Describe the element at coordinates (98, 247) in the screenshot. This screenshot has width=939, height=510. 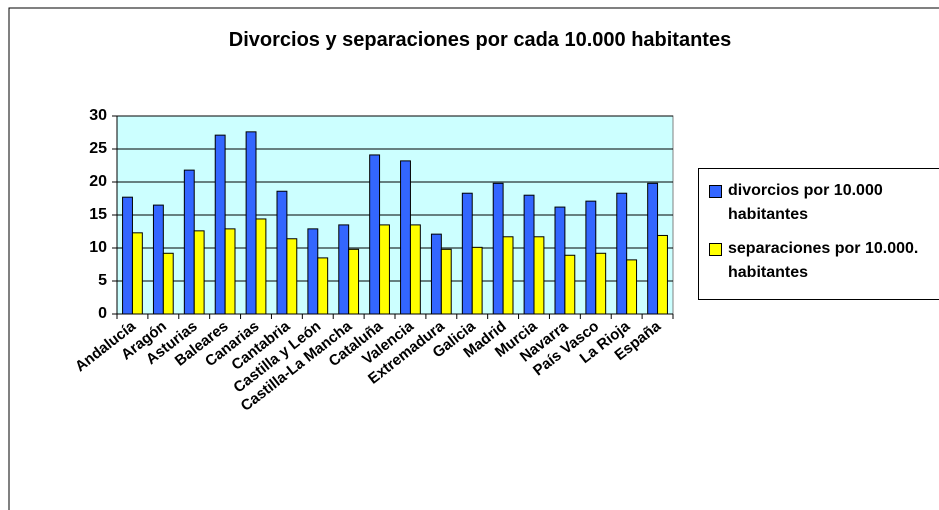
I see `y-tick-label: 10` at that location.